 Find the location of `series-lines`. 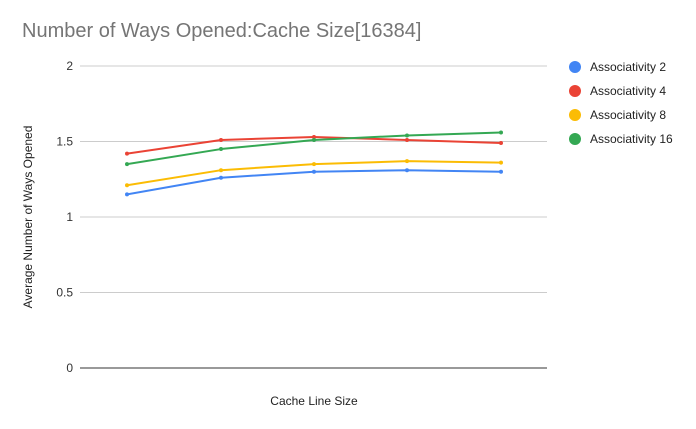

series-lines is located at coordinates (314, 163).